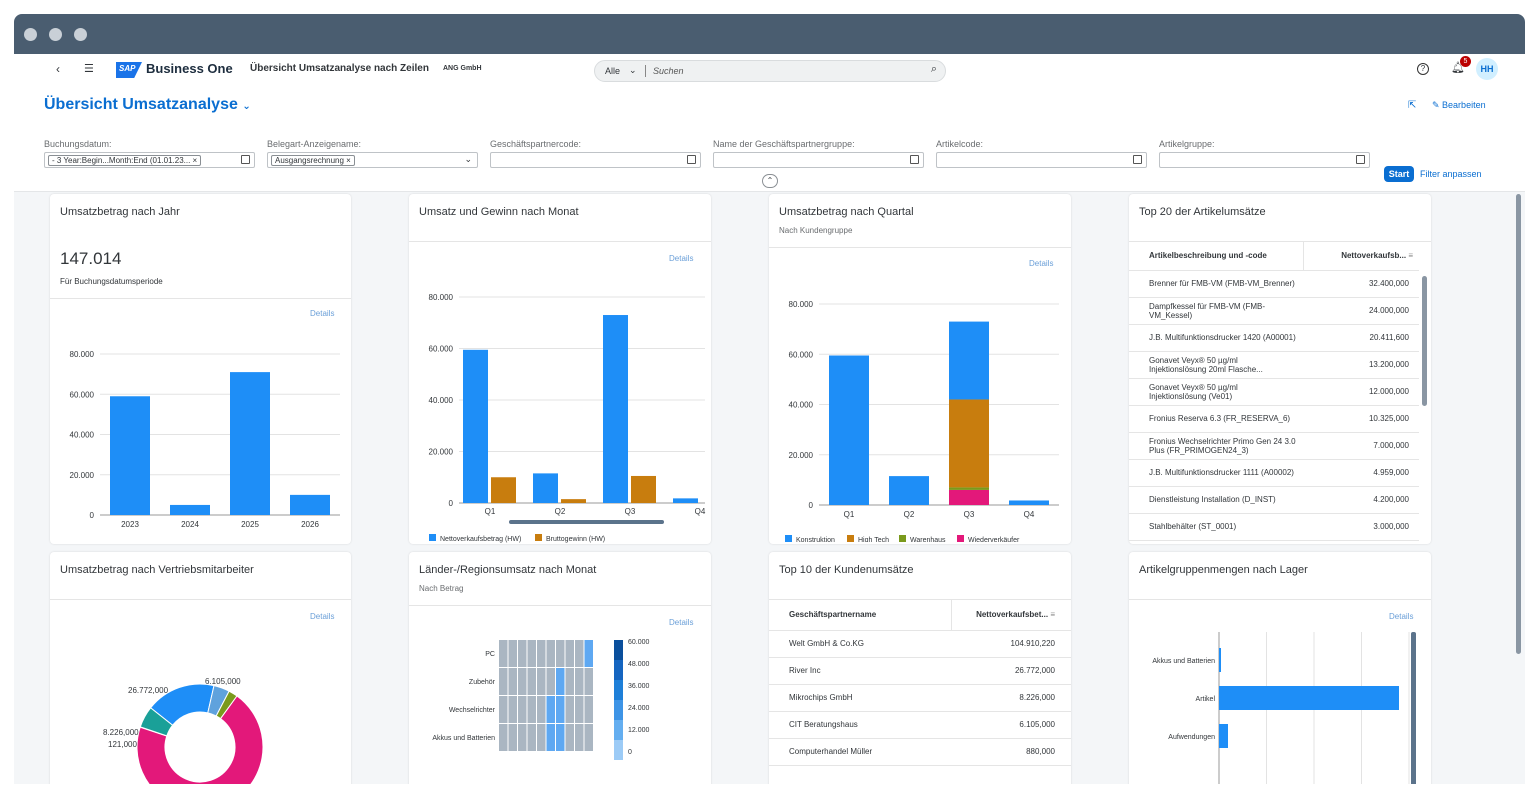 This screenshot has width=1536, height=810. I want to click on filter-label-posting-date: Buchungsdatum:, so click(78, 144).